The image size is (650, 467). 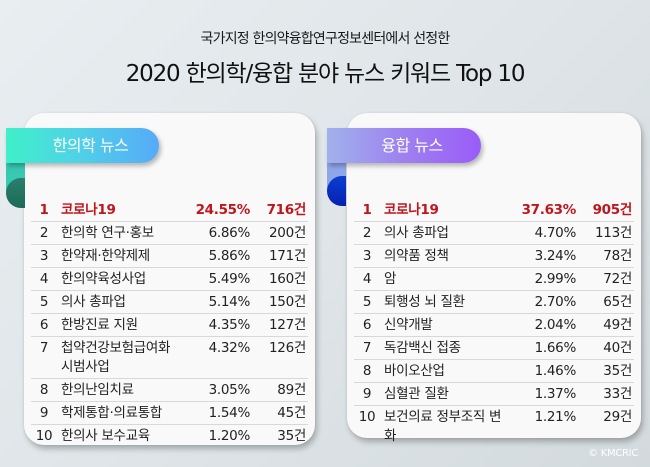 I want to click on keyword: 바이오산업, so click(x=414, y=371).